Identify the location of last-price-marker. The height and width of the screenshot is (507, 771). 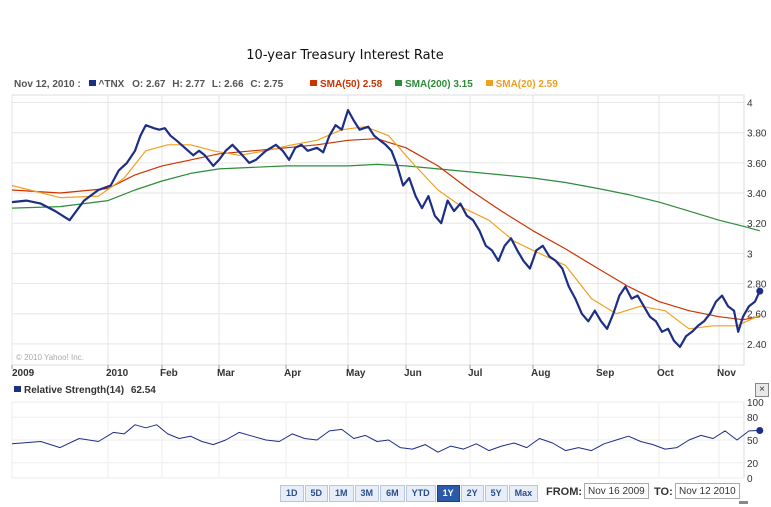
(760, 291).